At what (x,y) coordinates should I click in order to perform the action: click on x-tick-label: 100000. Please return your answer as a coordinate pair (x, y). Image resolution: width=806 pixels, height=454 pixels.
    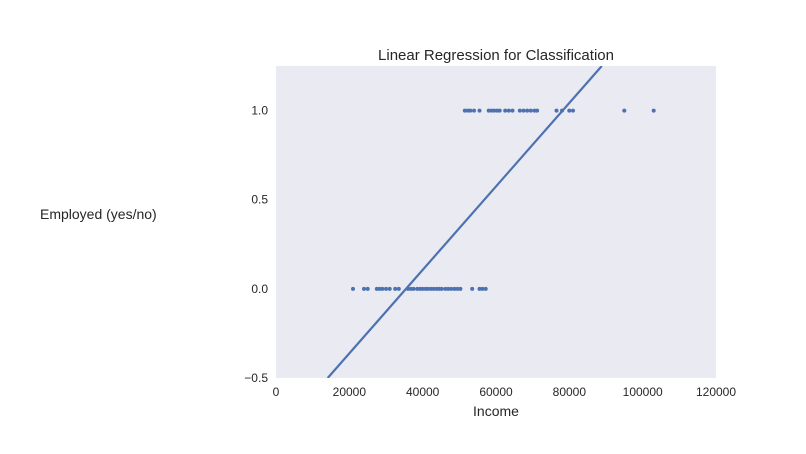
    Looking at the image, I should click on (643, 392).